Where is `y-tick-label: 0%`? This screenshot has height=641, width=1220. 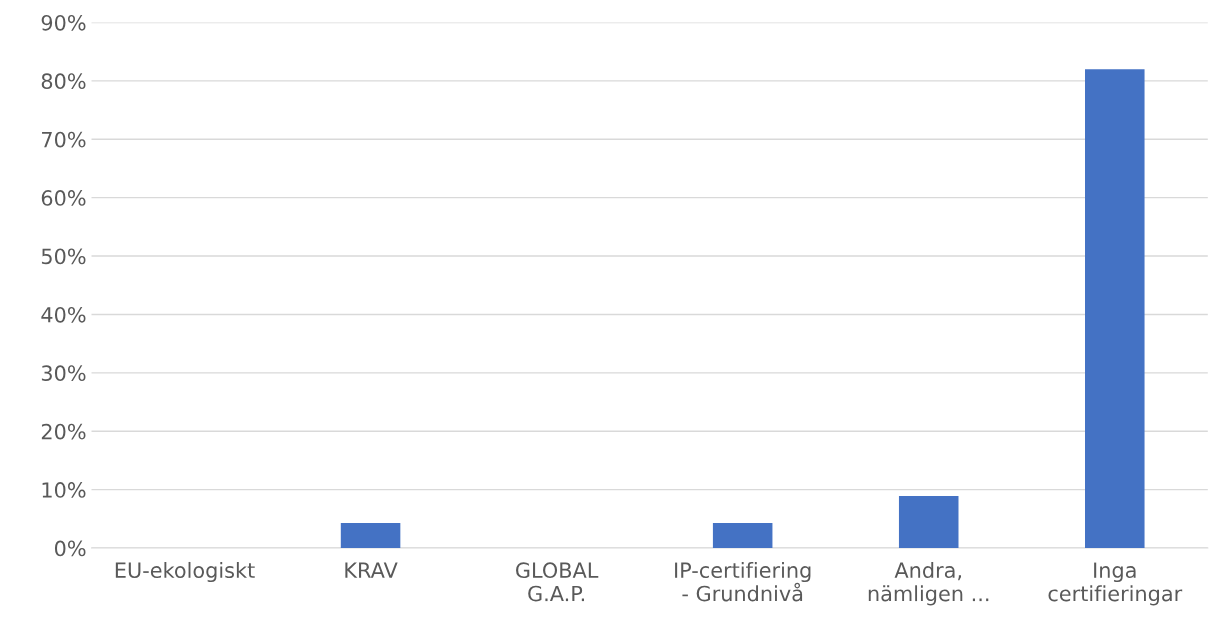 y-tick-label: 0% is located at coordinates (70, 548).